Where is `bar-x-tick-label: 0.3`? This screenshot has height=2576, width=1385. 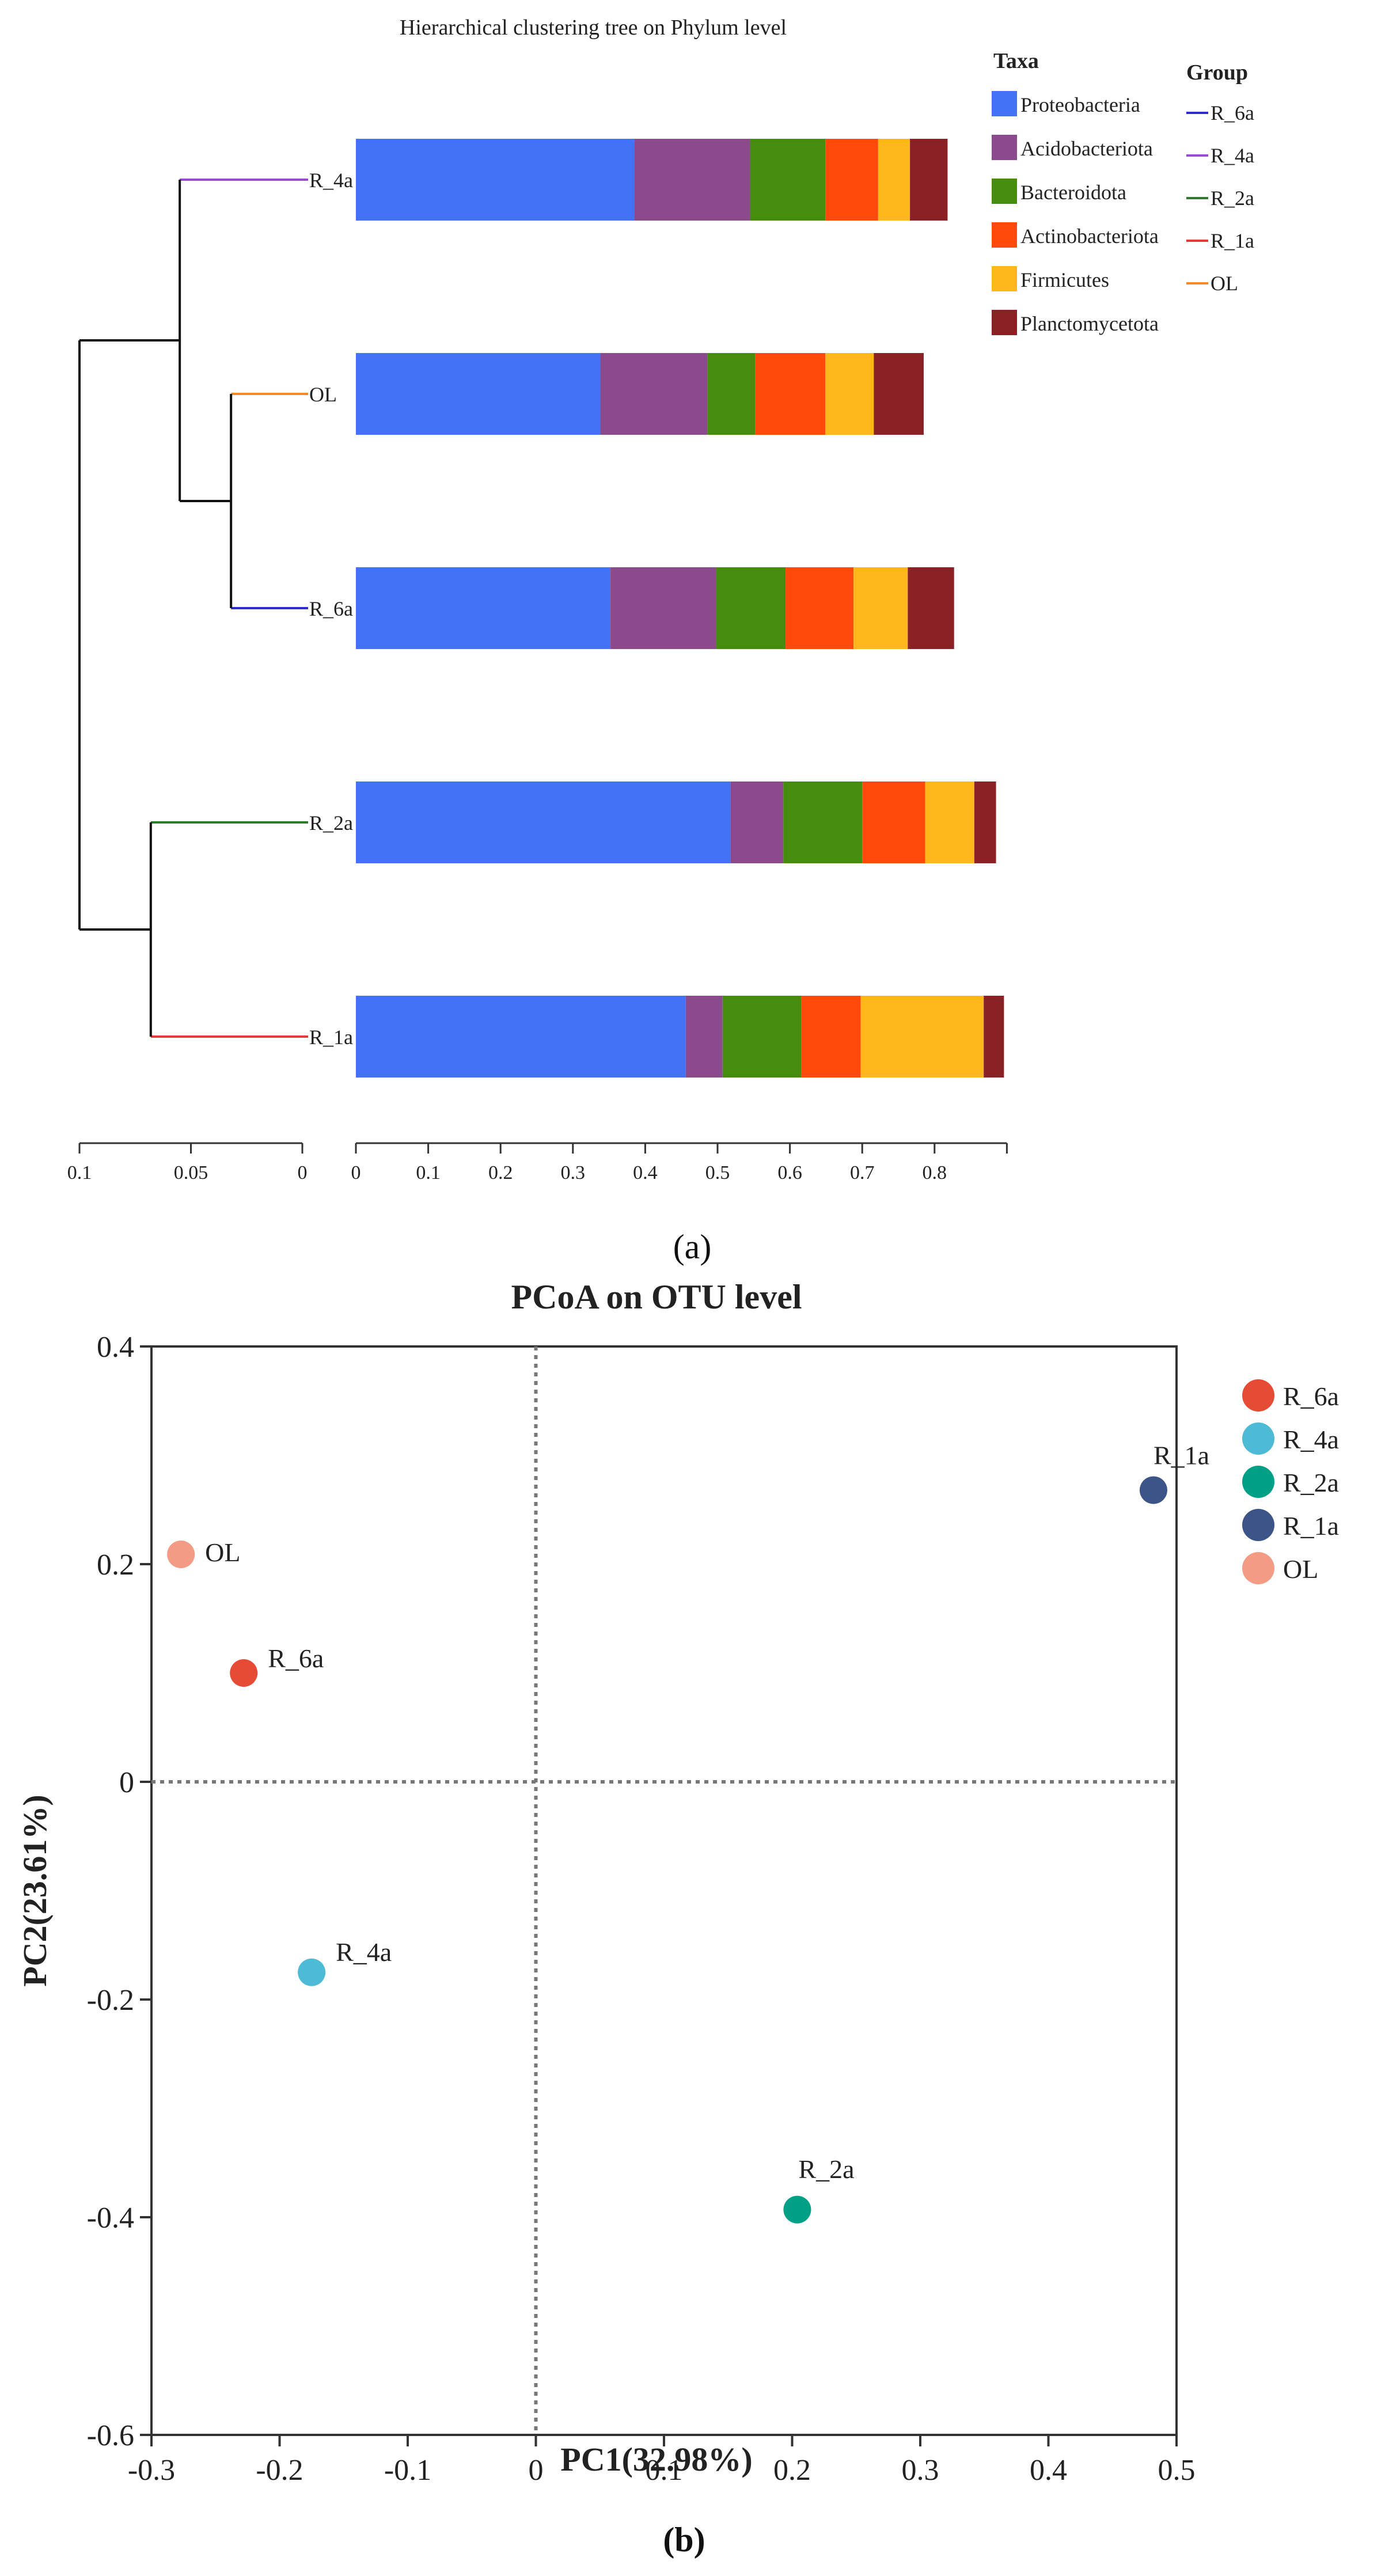
bar-x-tick-label: 0.3 is located at coordinates (573, 1172).